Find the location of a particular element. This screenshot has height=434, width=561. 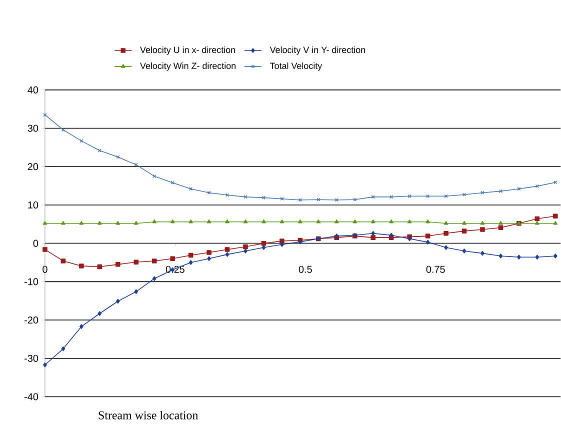

y-tick-label: -30 is located at coordinates (31, 358).